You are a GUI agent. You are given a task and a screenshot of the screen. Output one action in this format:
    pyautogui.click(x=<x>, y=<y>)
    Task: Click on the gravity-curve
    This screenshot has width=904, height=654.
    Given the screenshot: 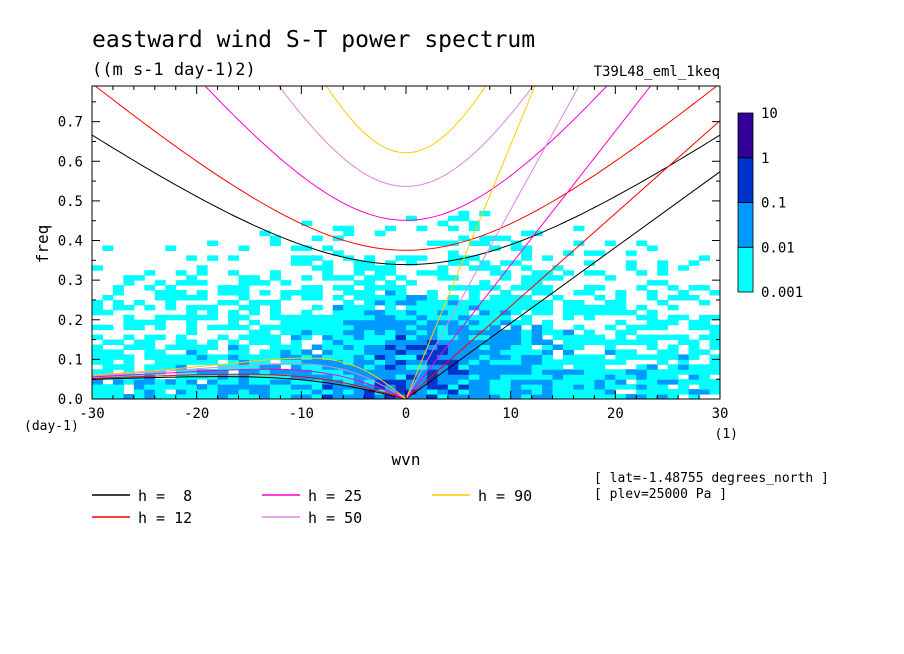 What is the action you would take?
    pyautogui.click(x=406, y=153)
    